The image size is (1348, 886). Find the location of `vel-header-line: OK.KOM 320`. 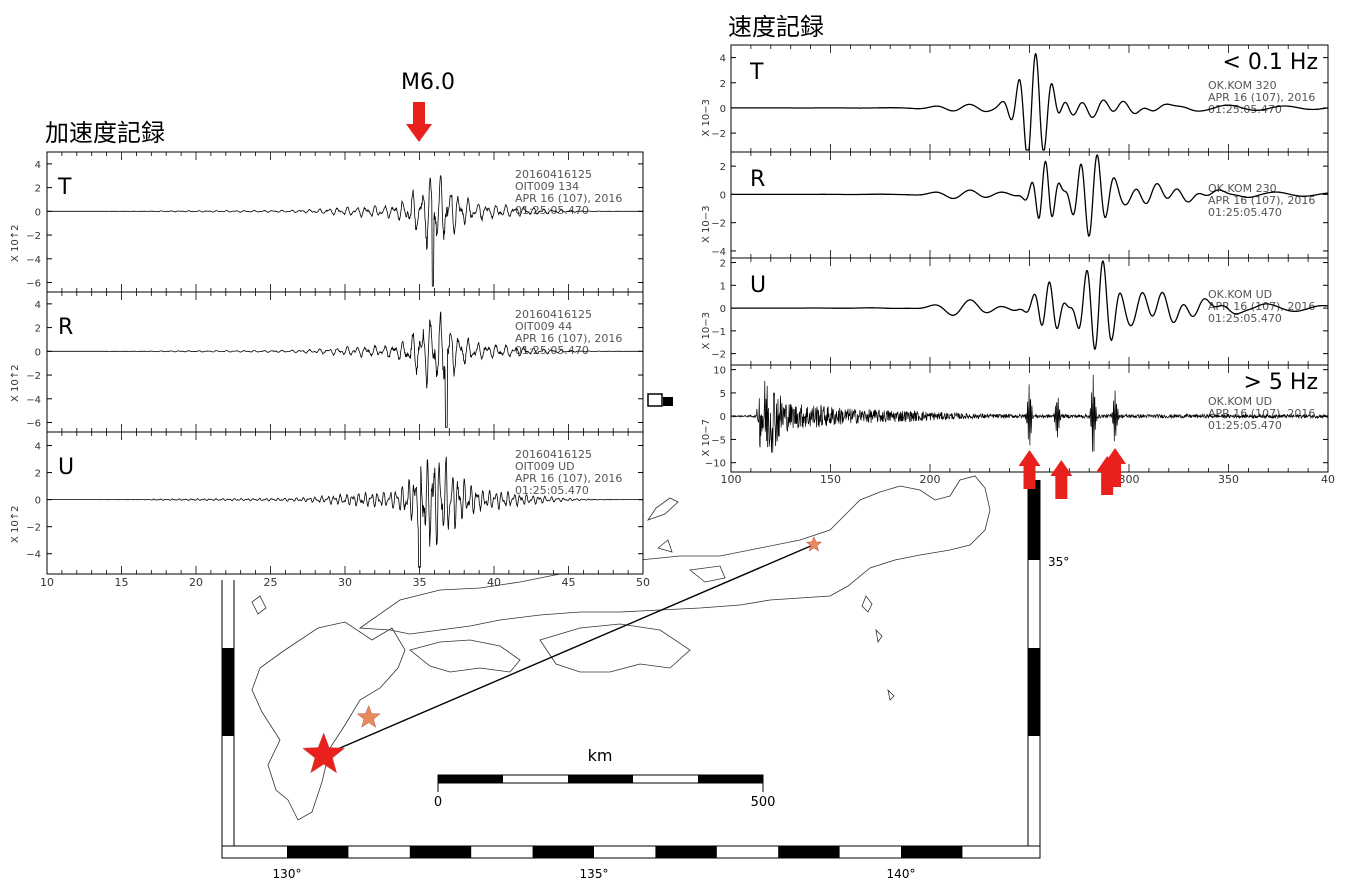

vel-header-line: OK.KOM 320 is located at coordinates (1242, 85).